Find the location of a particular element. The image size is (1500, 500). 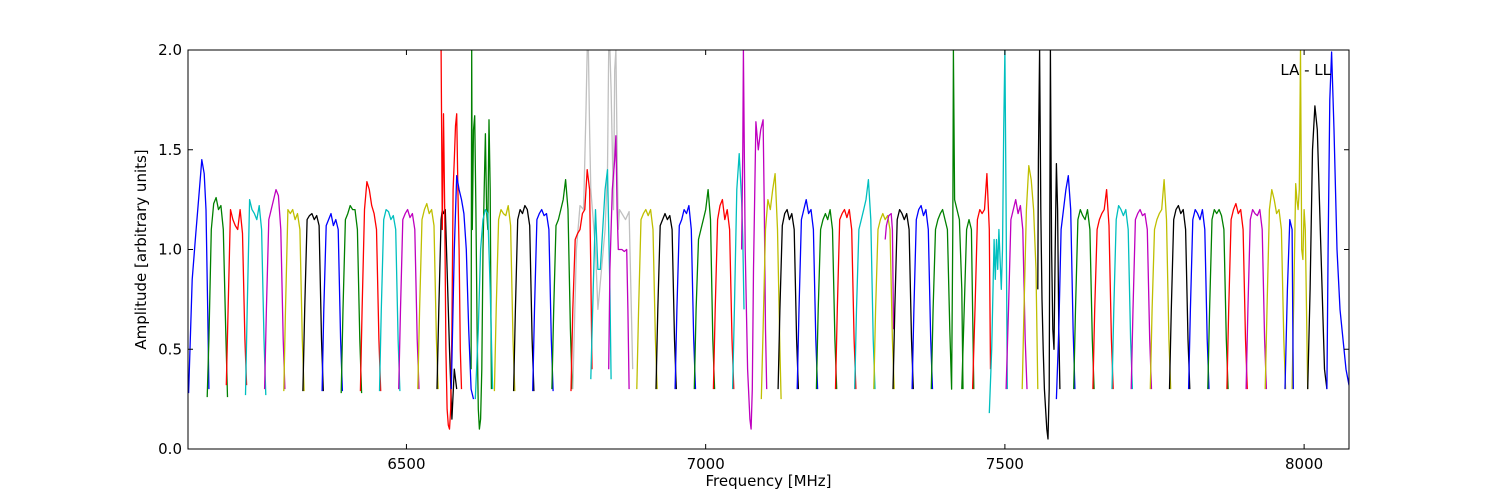

y-tick-label-3: 1.5 is located at coordinates (170, 150).